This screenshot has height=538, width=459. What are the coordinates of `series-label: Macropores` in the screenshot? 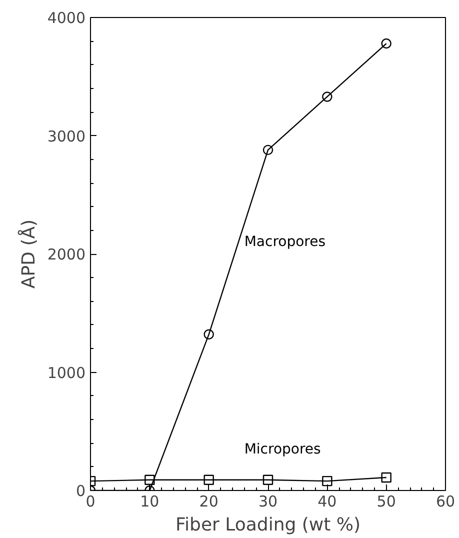 It's located at (285, 242).